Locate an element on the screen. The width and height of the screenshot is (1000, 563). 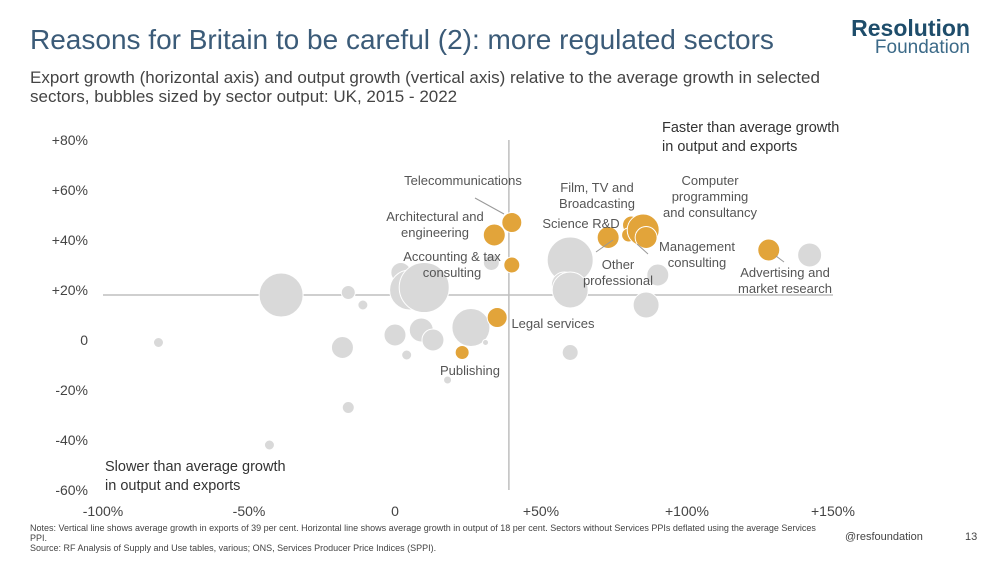
x-tick-label: +100% is located at coordinates (687, 511).